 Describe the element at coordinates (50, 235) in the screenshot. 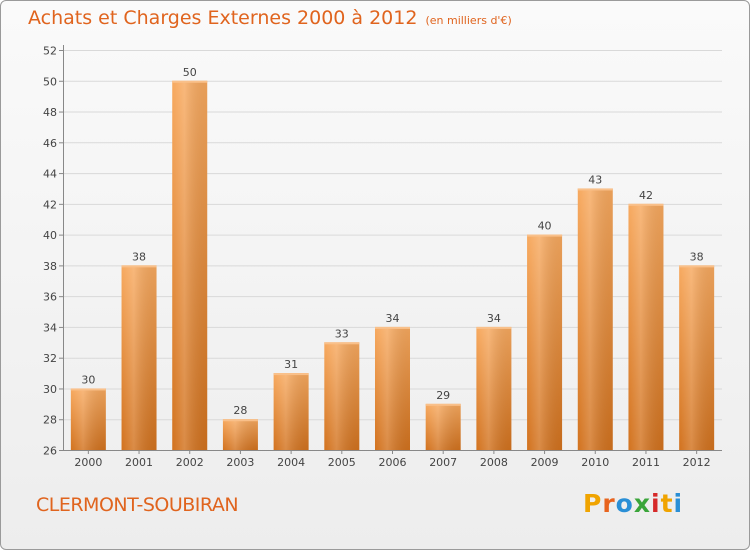

I see `y-tick-label: 40` at that location.